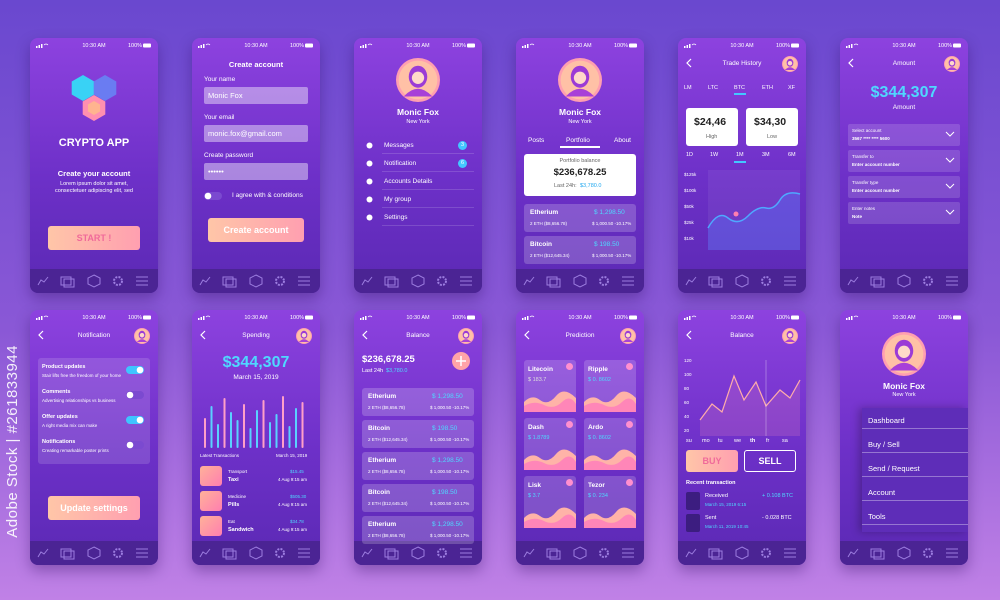  I want to click on text: th, so click(753, 441).